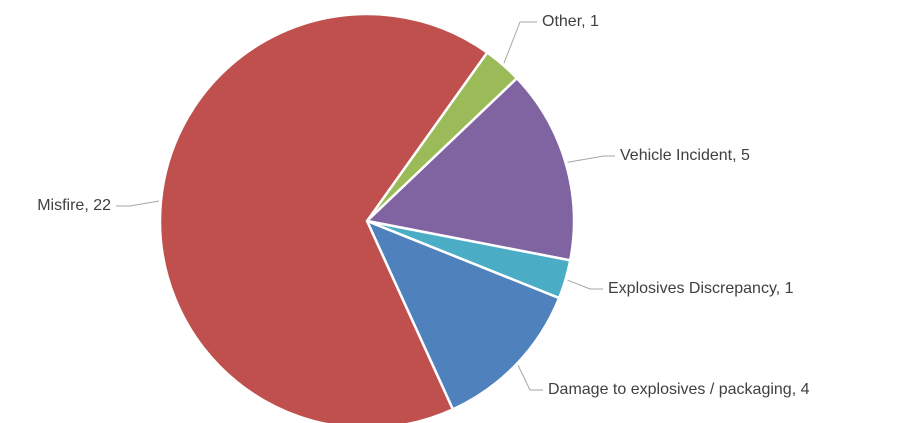  What do you see at coordinates (679, 389) in the screenshot?
I see `data-label: Damage to explosives / packaging, 4` at bounding box center [679, 389].